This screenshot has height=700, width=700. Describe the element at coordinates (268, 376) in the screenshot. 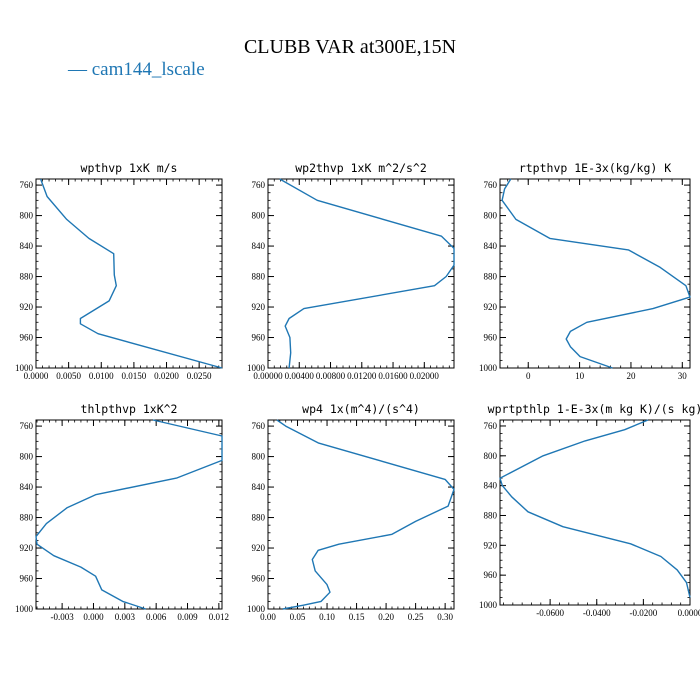

I see `x-tick-label: 0.00000` at that location.